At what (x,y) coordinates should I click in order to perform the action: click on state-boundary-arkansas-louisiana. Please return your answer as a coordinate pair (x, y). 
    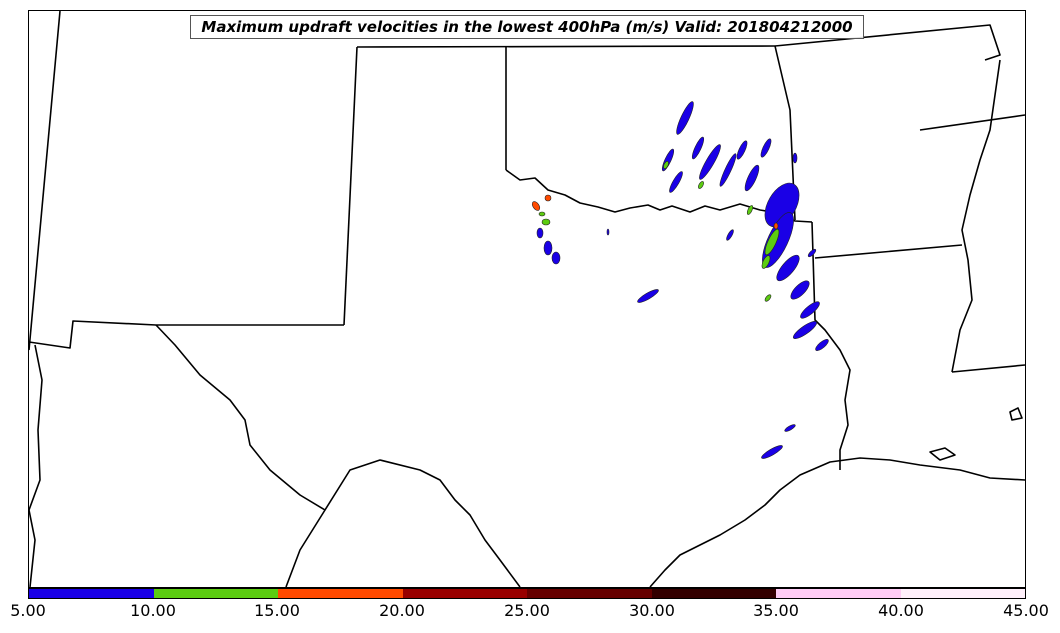
    Looking at the image, I should click on (888, 251).